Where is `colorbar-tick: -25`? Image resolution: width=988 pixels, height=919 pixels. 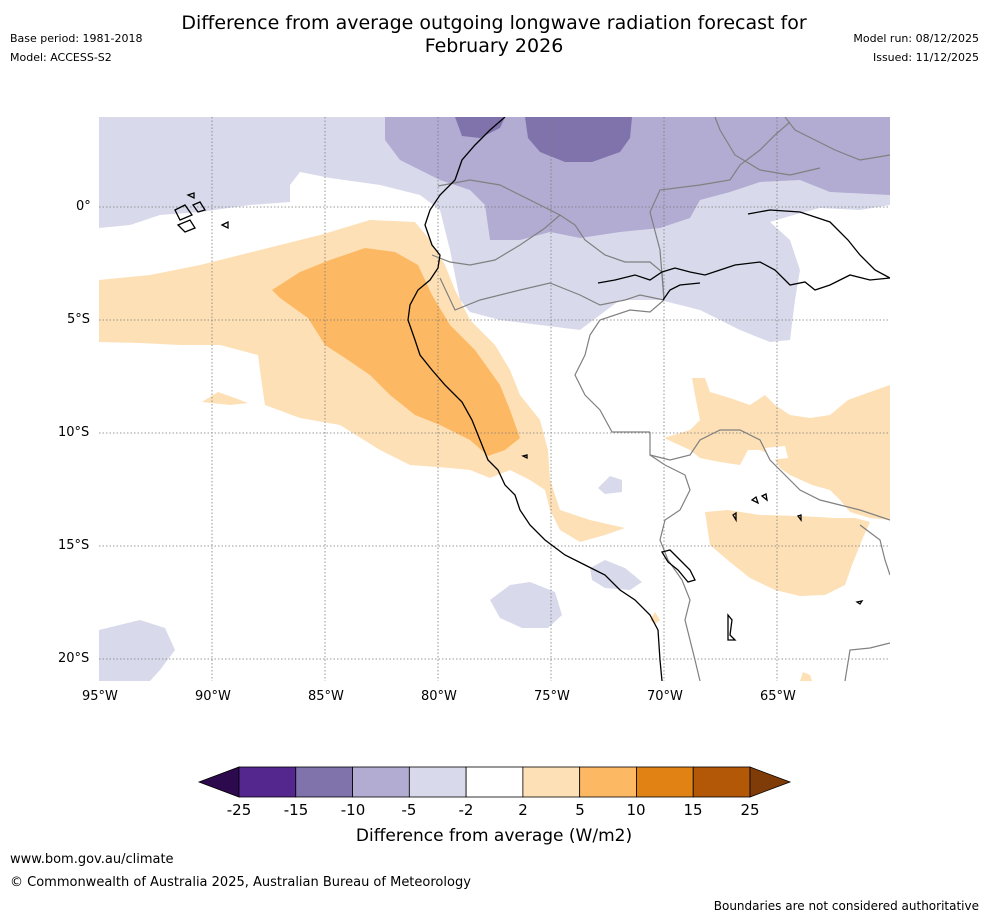 colorbar-tick: -25 is located at coordinates (239, 810).